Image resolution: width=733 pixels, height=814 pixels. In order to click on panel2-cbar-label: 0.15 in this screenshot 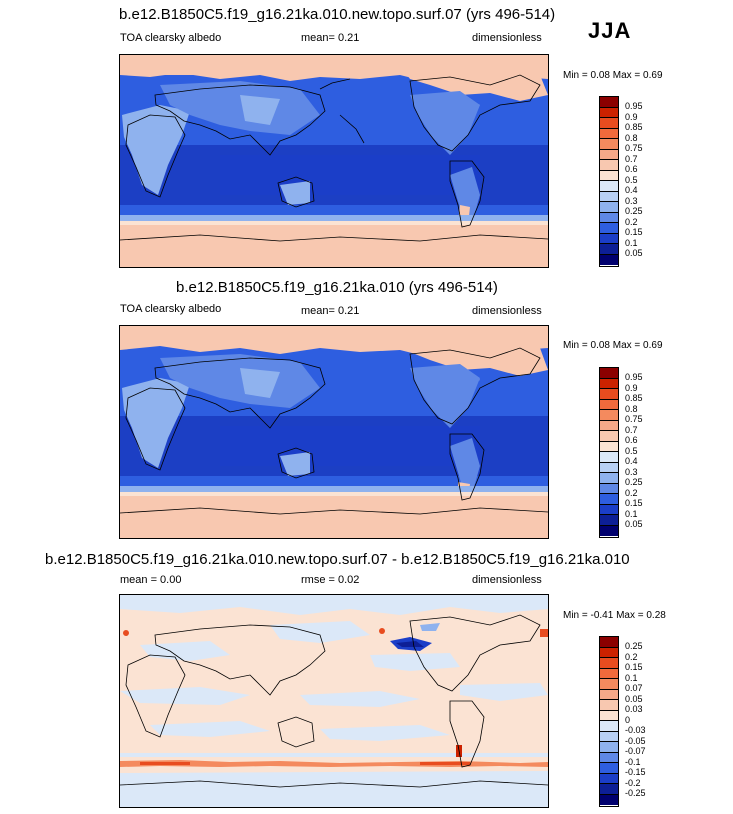, I will do `click(634, 503)`.